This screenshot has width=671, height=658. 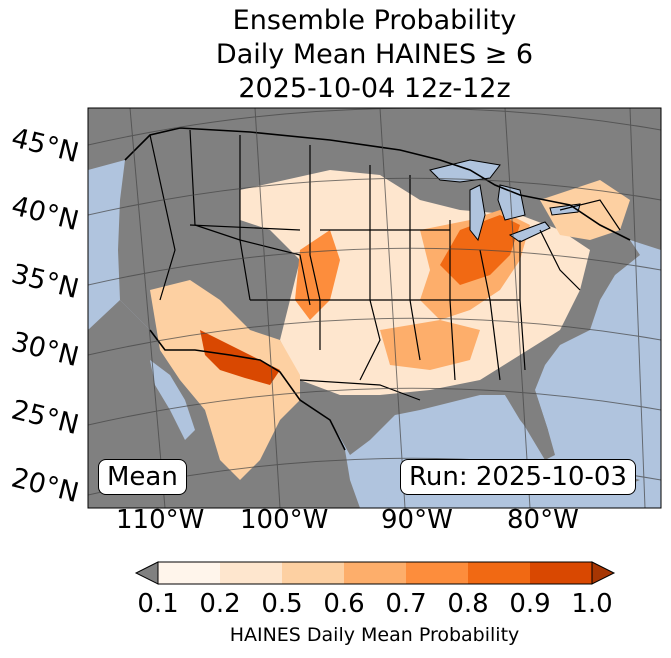 I want to click on title-line-1: Ensemble Probability, so click(x=374, y=20).